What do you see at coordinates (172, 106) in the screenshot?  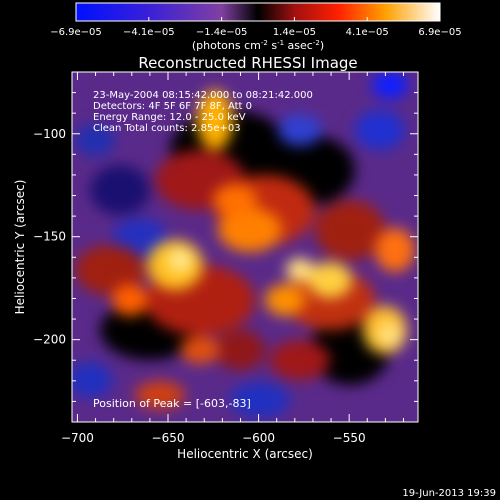 I see `info-line: Detectors: 4F 5F 6F 7F 8F, Att 0` at bounding box center [172, 106].